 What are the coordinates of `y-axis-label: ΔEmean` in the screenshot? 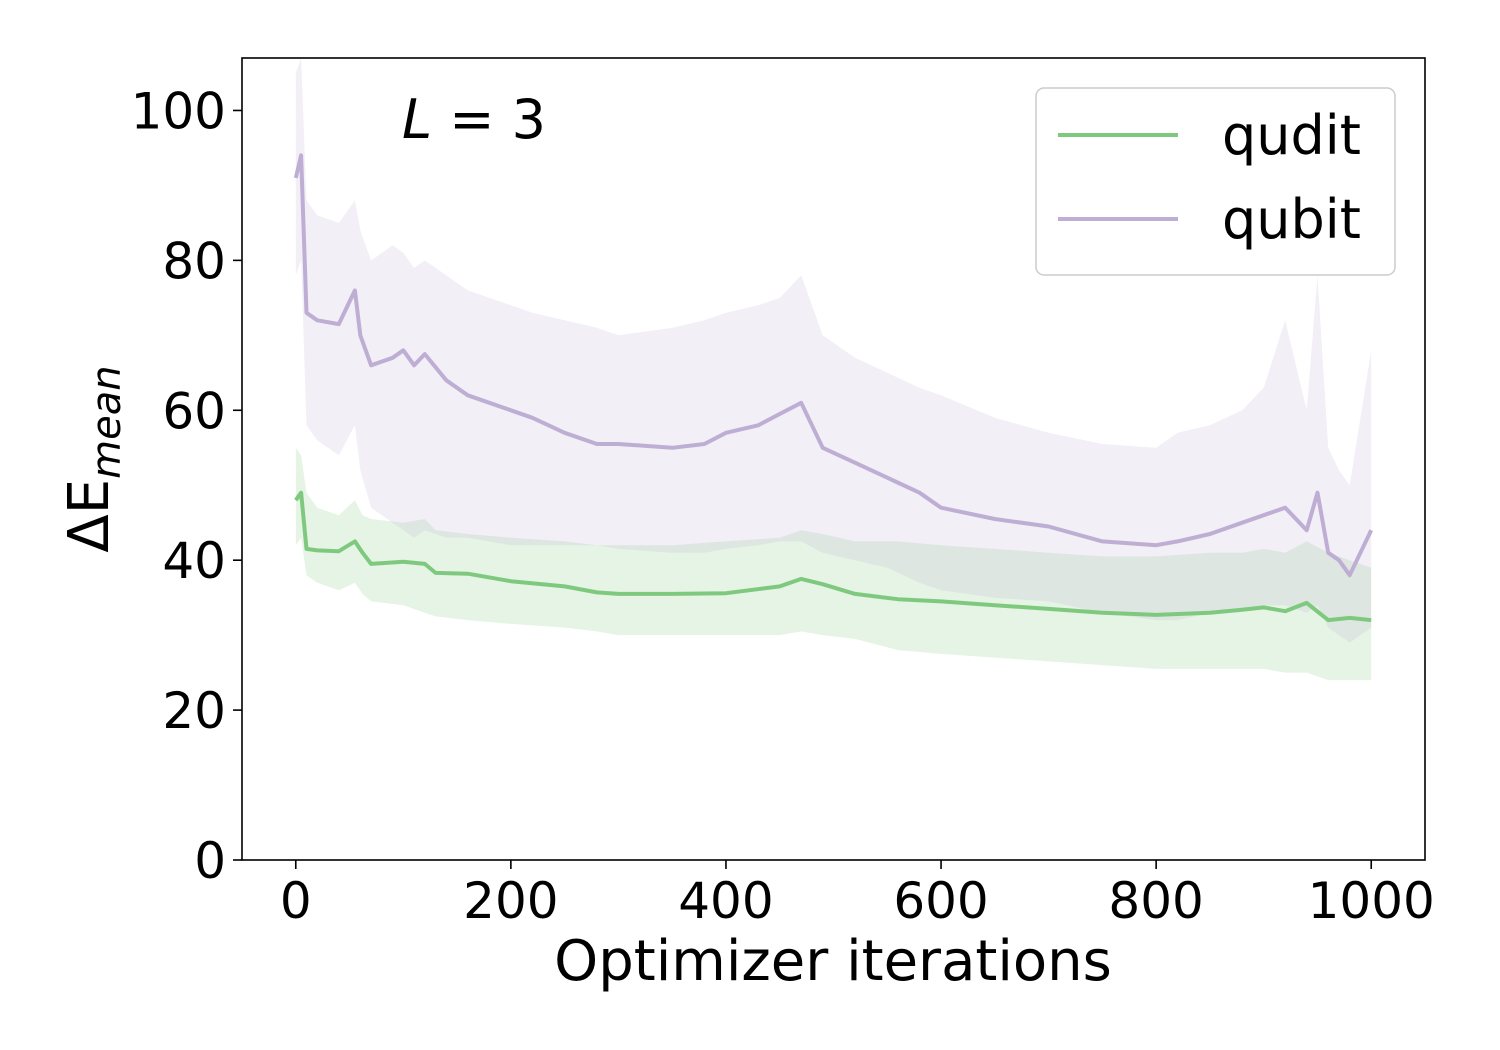 It's located at (93, 458).